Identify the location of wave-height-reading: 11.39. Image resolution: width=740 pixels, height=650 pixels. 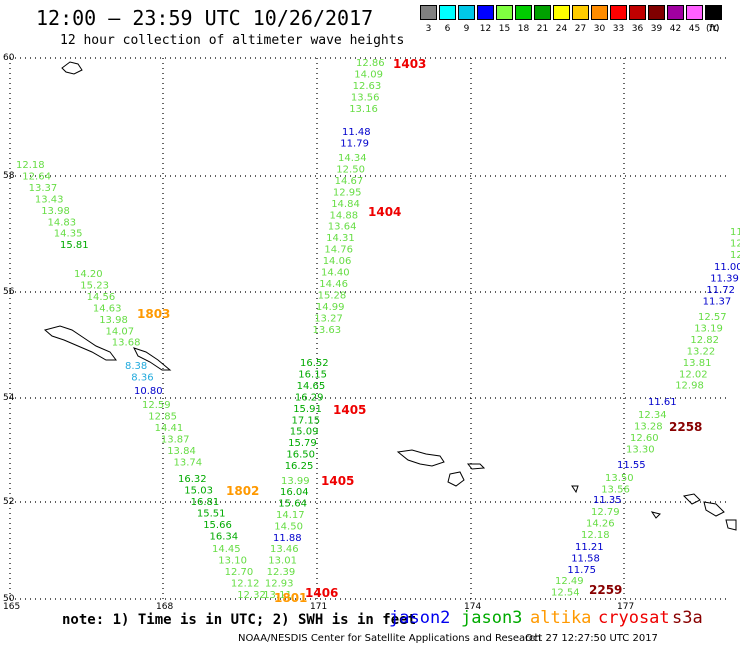
(724, 278).